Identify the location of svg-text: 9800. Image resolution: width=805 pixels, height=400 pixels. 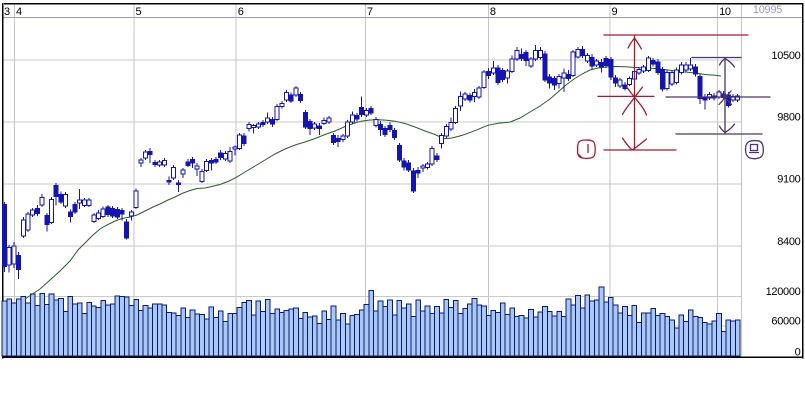
(788, 118).